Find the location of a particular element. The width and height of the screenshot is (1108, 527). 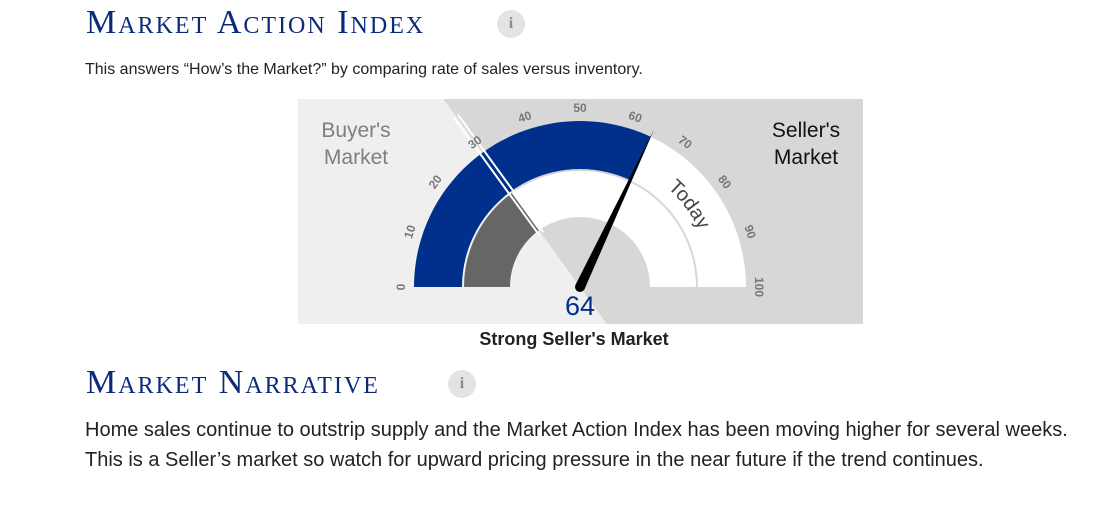

buyers-market-label: Buyer's Market is located at coordinates (355, 144).